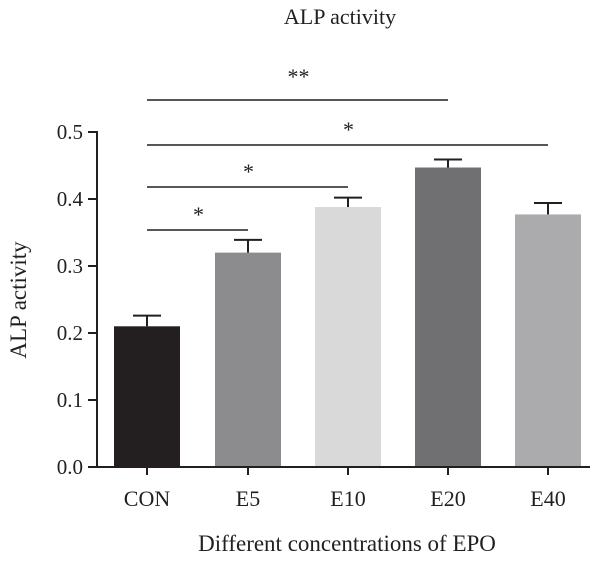 This screenshot has width=600, height=561. Describe the element at coordinates (70, 266) in the screenshot. I see `y-tick-label: 0.3` at that location.